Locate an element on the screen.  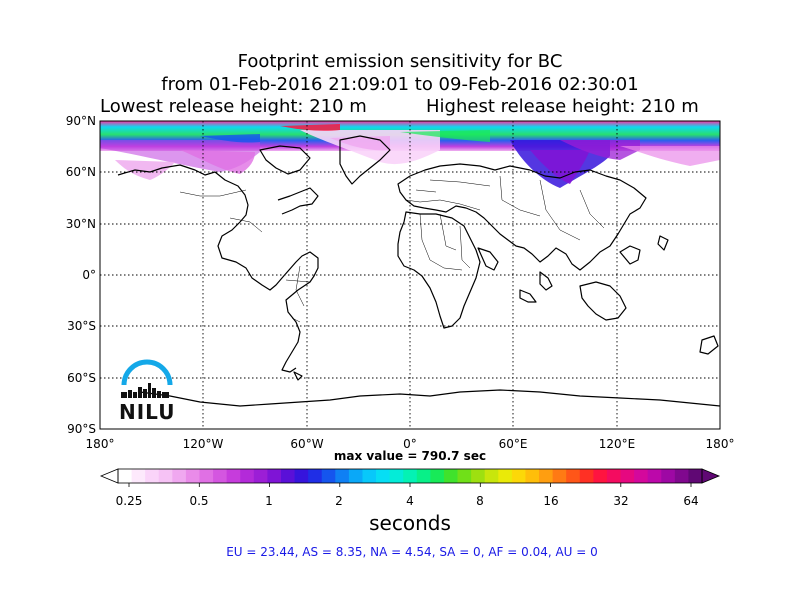
lat-label-0: 0° is located at coordinates (89, 275).